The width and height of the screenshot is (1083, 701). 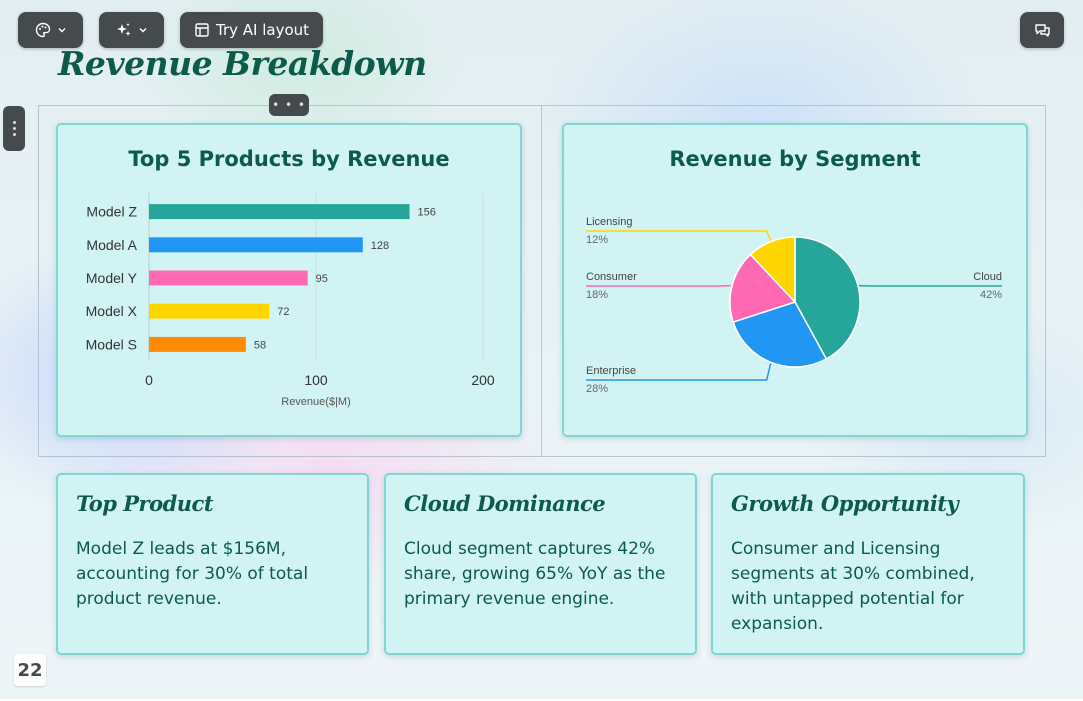 What do you see at coordinates (145, 503) in the screenshot?
I see `insight-title: Top Product` at bounding box center [145, 503].